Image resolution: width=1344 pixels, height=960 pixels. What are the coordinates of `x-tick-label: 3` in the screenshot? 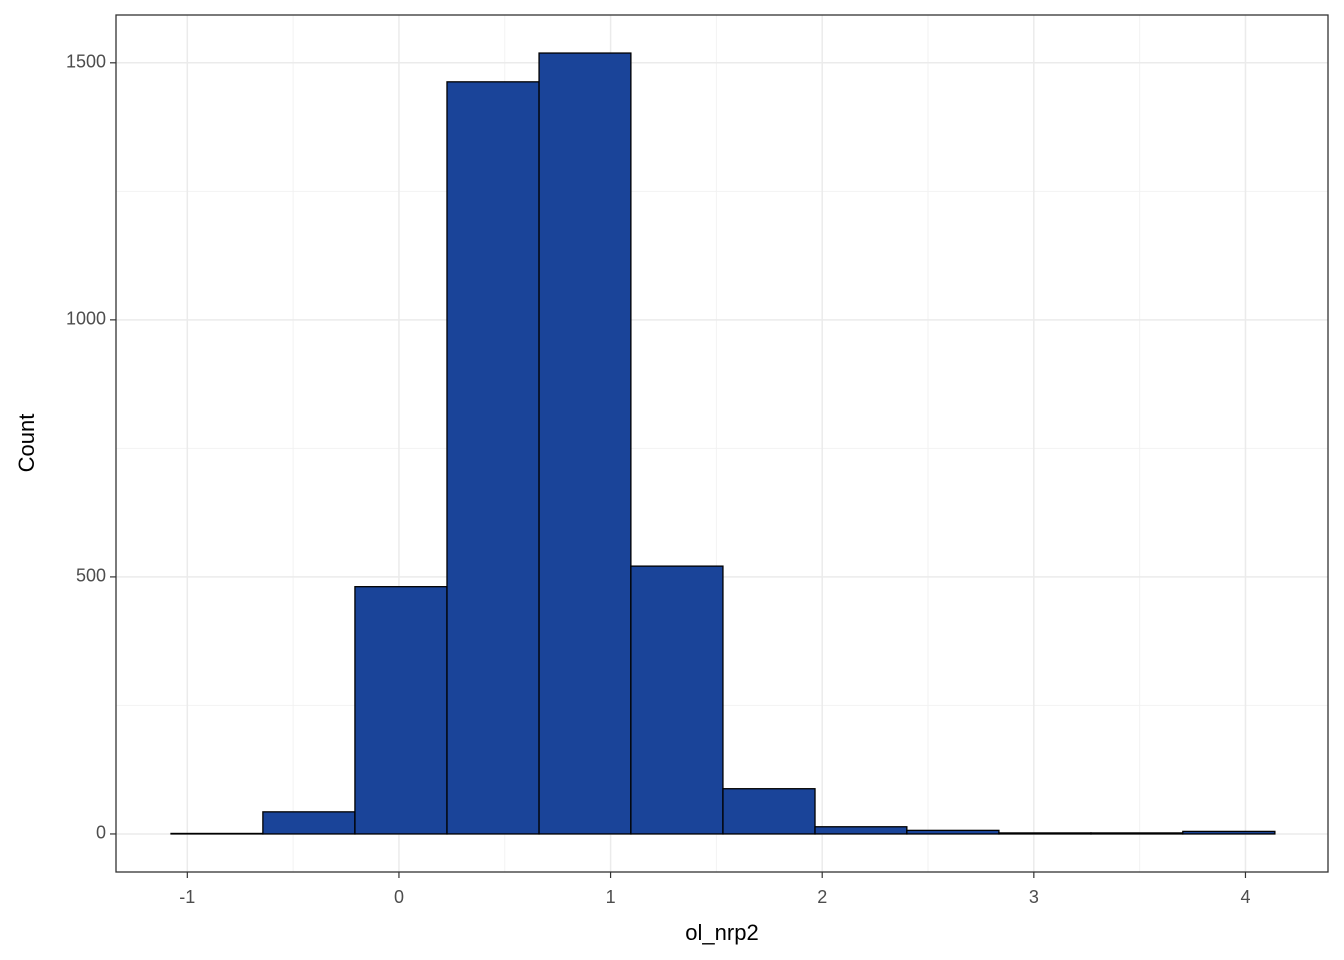 It's located at (1034, 897).